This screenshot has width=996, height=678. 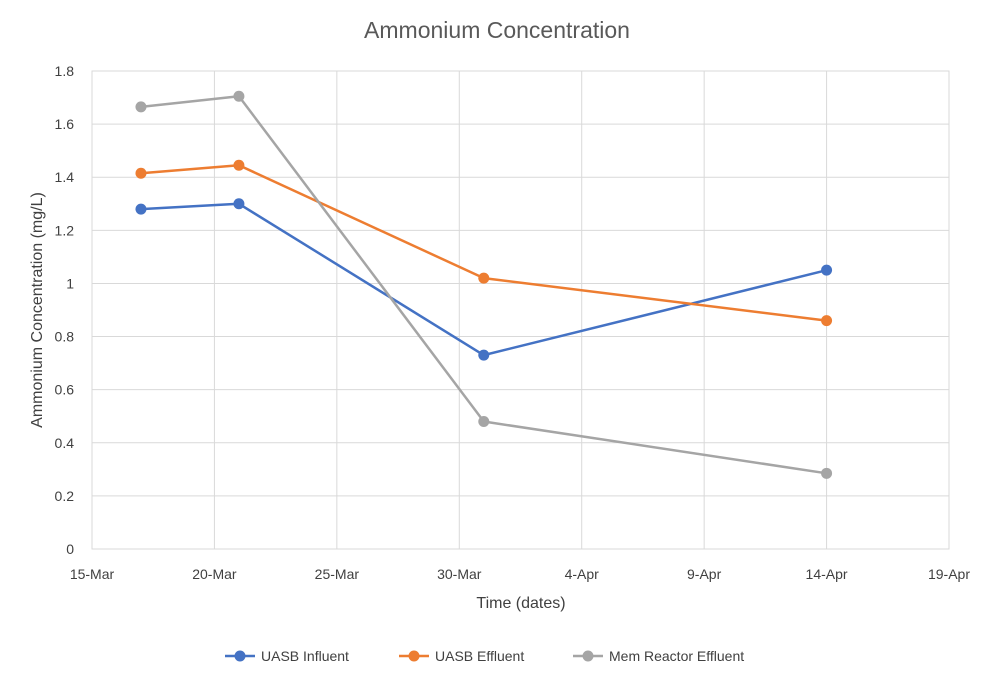 I want to click on y-tick-label: 1.8, so click(x=65, y=71).